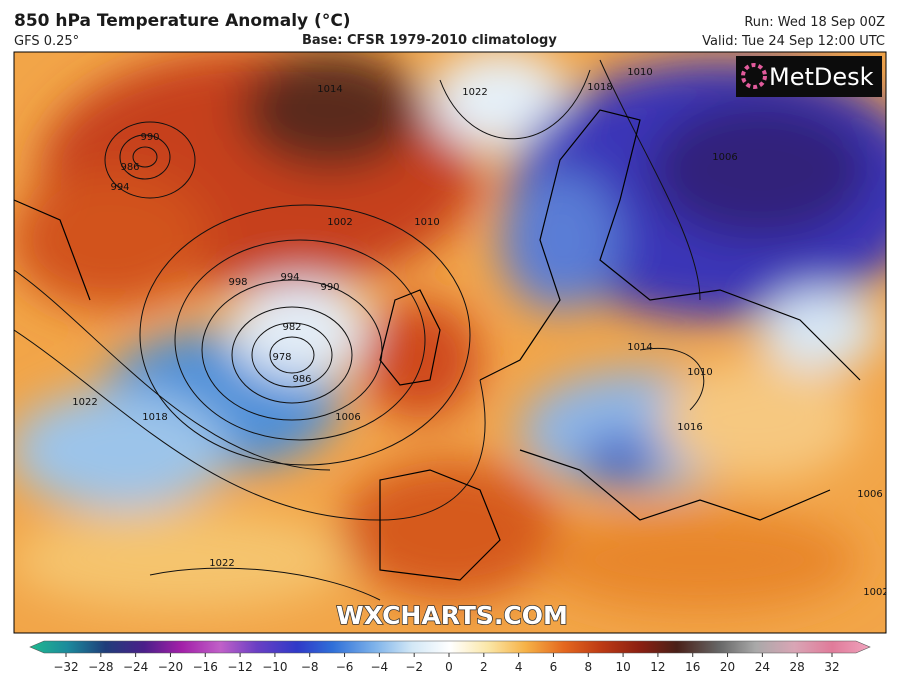 This screenshot has width=900, height=689. What do you see at coordinates (414, 667) in the screenshot?
I see `colorbar-label: −2` at bounding box center [414, 667].